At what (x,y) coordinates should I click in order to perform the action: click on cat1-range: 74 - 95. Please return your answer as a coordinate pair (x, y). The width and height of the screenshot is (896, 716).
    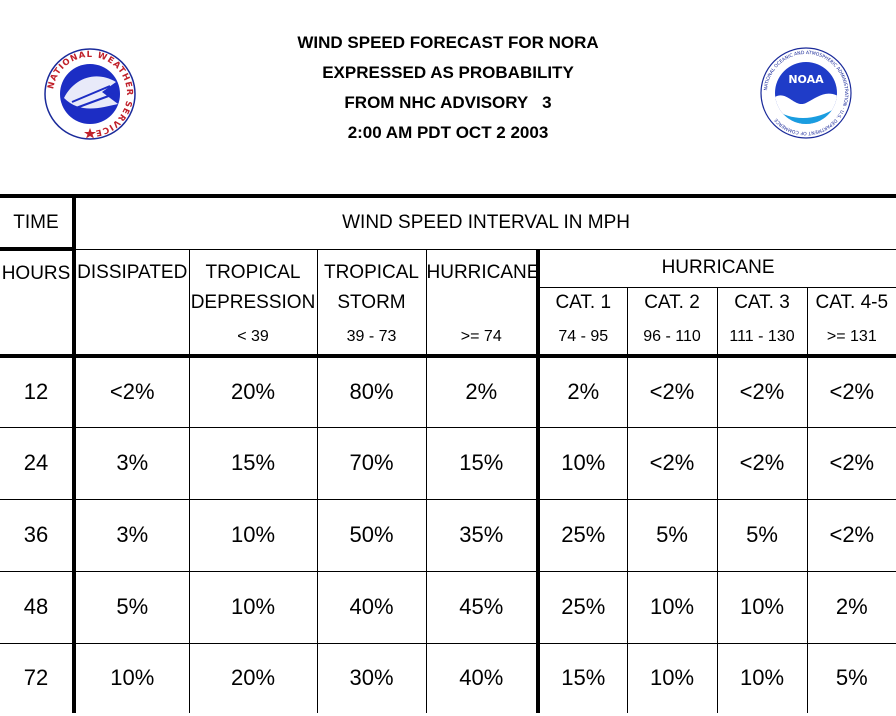
    Looking at the image, I should click on (583, 338).